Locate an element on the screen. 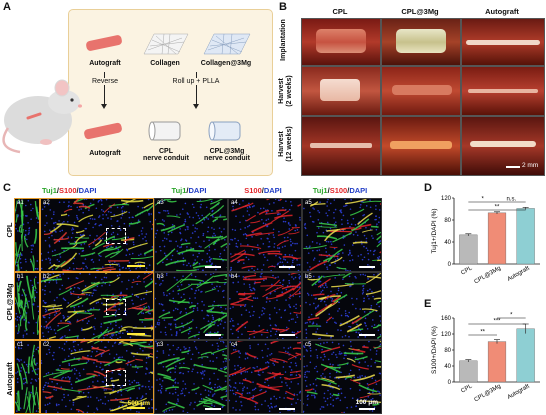 The image size is (546, 415). row-header-harvest-2w: Harvest (2 weeks) is located at coordinates (285, 91).